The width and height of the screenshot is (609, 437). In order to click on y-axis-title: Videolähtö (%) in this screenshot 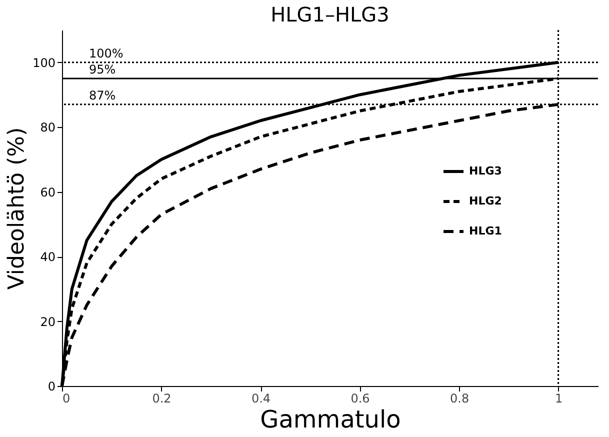, I will do `click(17, 208)`.